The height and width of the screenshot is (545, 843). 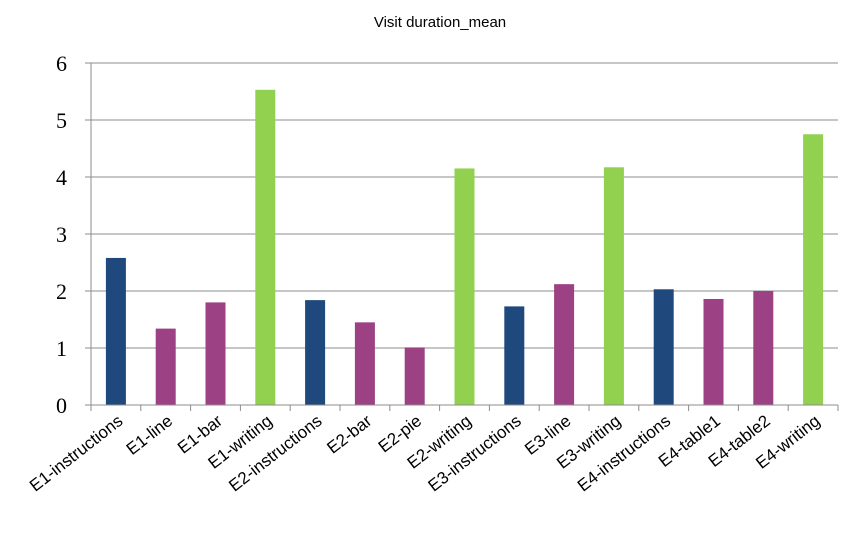 What do you see at coordinates (440, 22) in the screenshot?
I see `chart-title: Visit duration_mean` at bounding box center [440, 22].